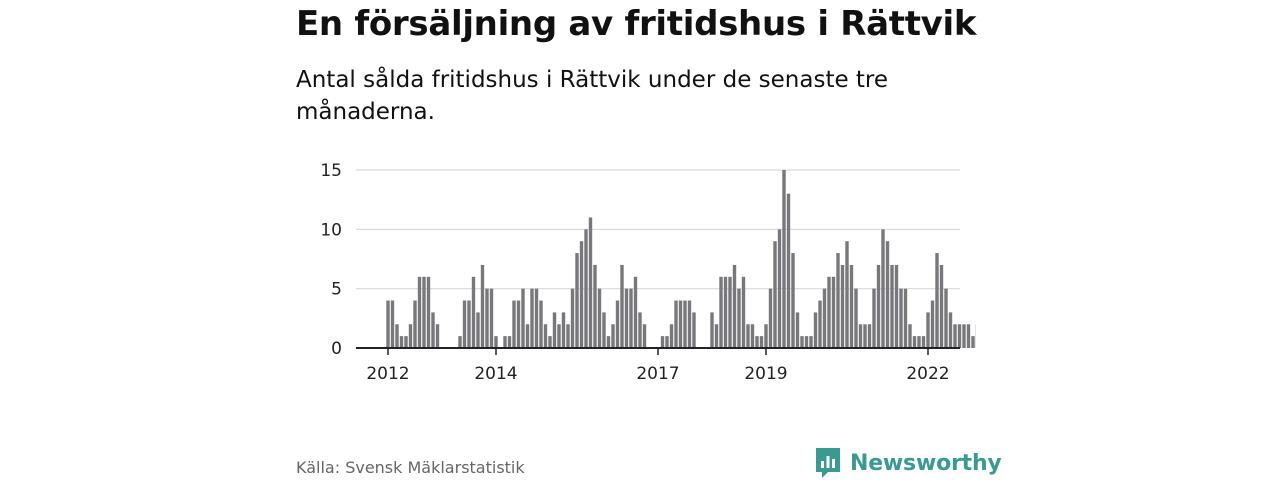 Image resolution: width=1280 pixels, height=480 pixels. Describe the element at coordinates (331, 260) in the screenshot. I see `y-axis-ticks: 0 5 10 15` at that location.